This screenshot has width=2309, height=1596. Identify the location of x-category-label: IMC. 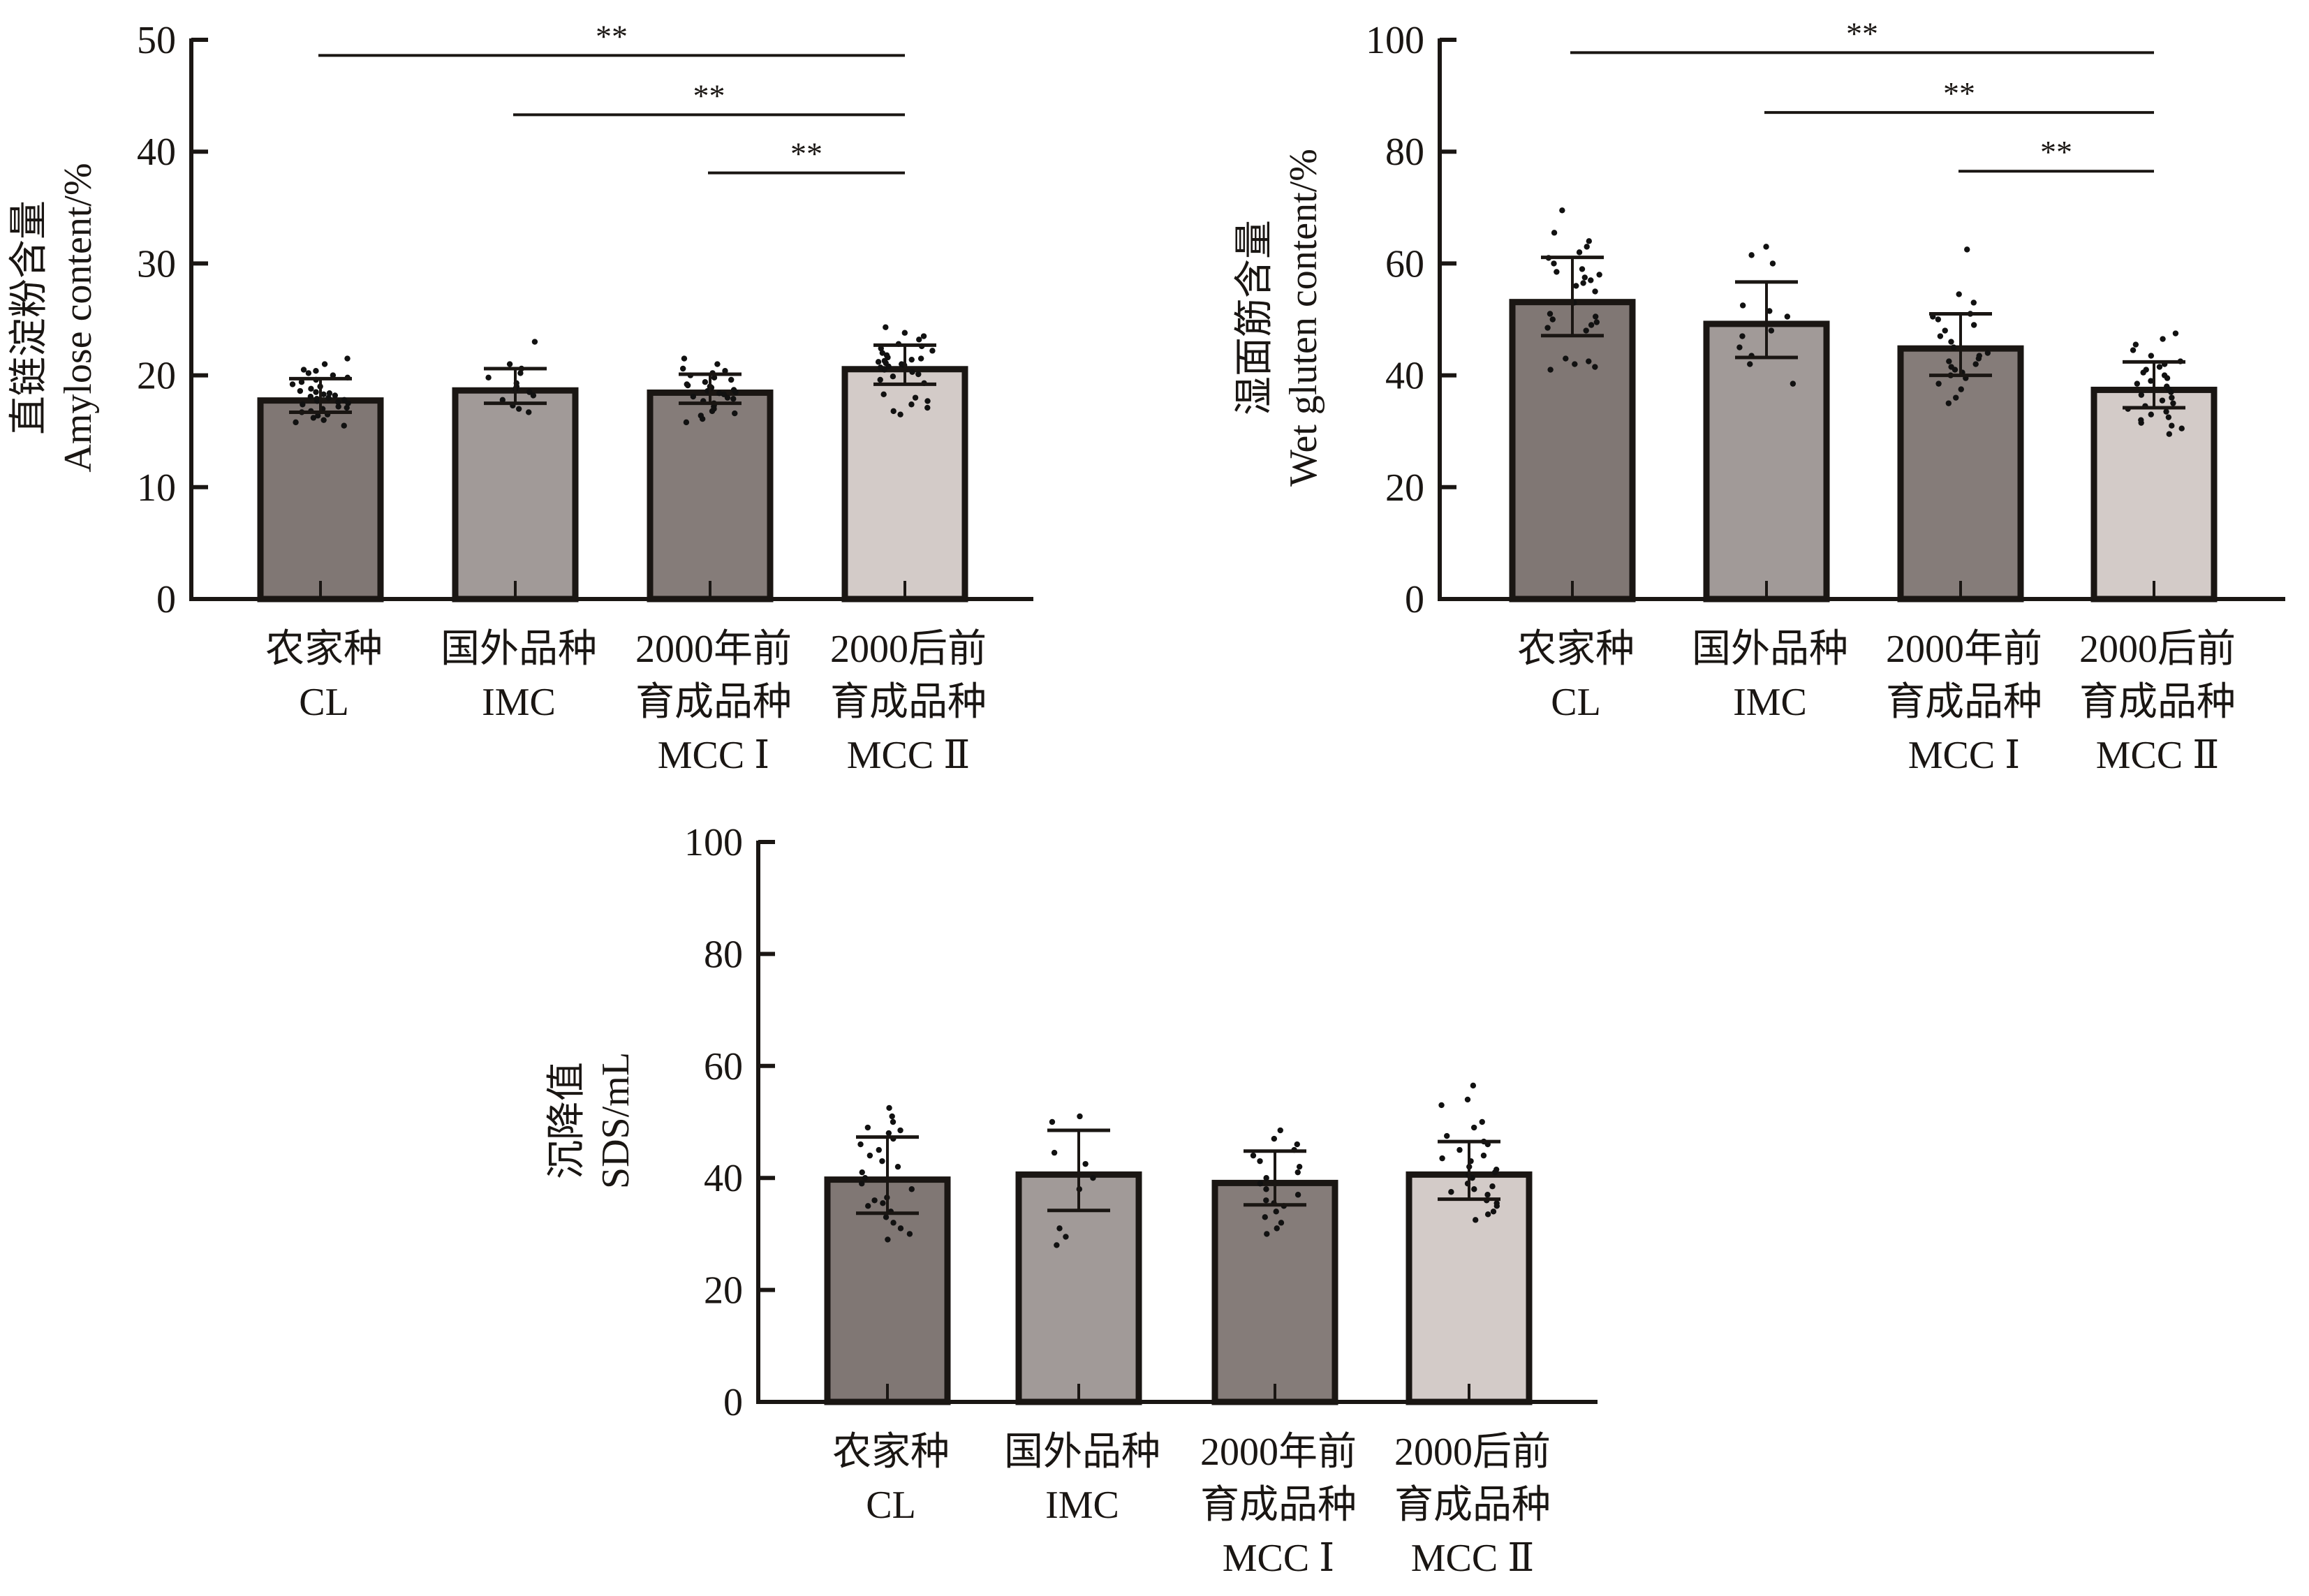
(1770, 702).